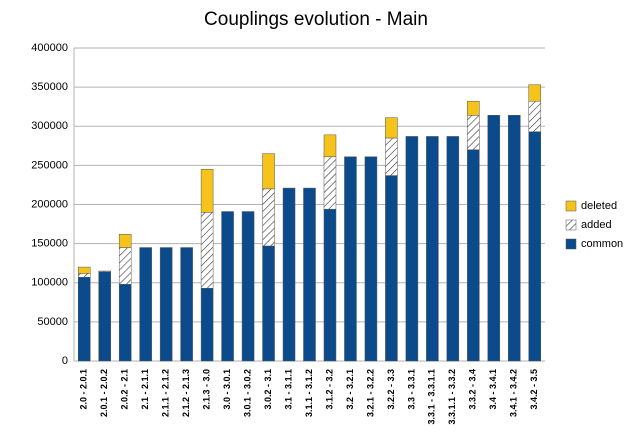  I want to click on y-tick-label: 200000, so click(49, 204).